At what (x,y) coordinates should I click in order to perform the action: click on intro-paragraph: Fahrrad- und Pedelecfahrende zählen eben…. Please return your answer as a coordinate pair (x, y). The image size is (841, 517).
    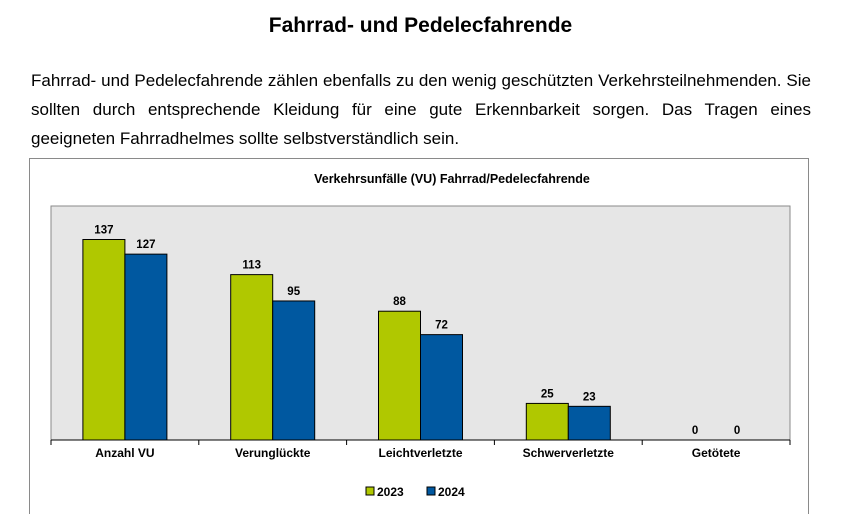
    Looking at the image, I should click on (421, 109).